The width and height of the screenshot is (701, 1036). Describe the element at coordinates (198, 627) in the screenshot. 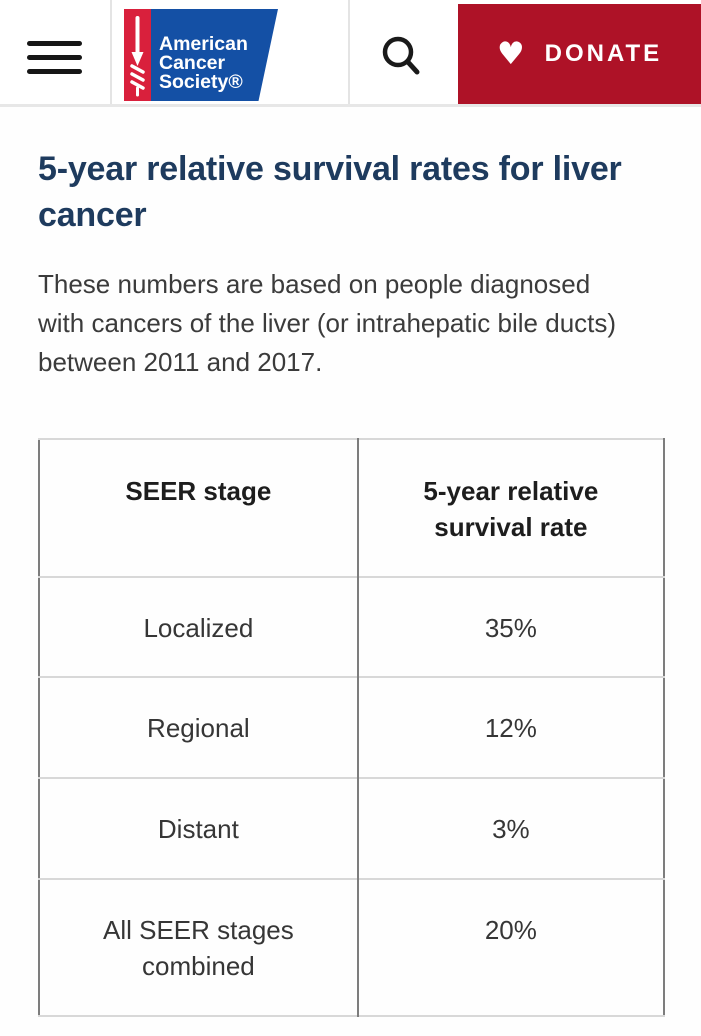

I see `stage-cell: Localized` at that location.